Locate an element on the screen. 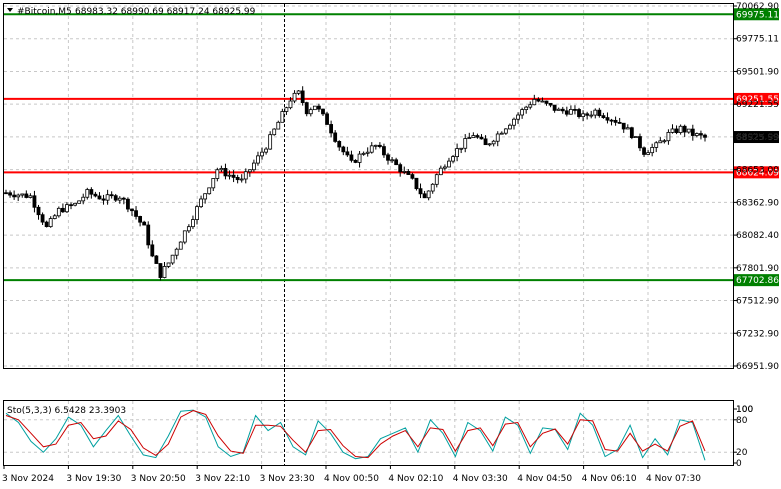 Image resolution: width=781 pixels, height=489 pixels. current-price-tag is located at coordinates (756, 137).